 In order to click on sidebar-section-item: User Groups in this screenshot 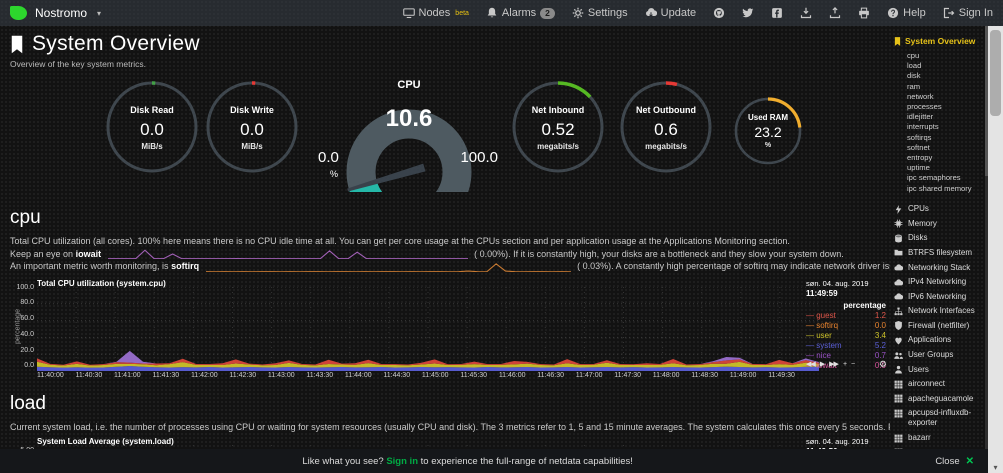, I will do `click(940, 355)`.